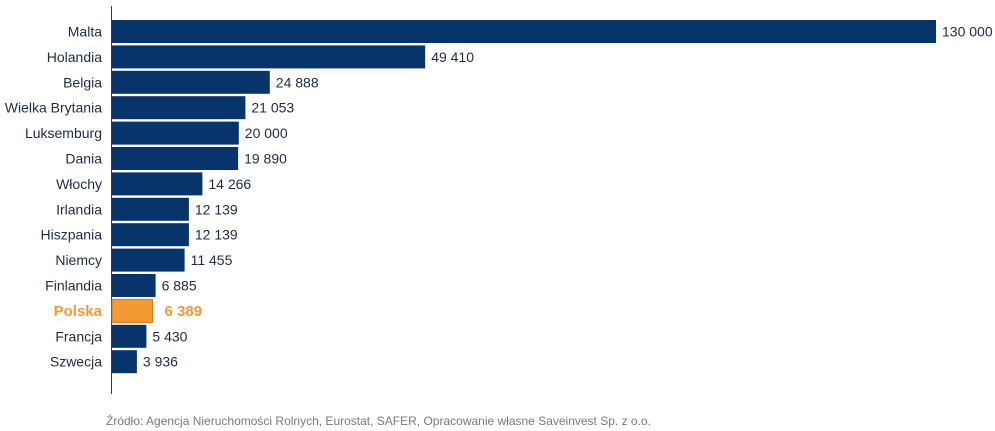 The image size is (995, 431). Describe the element at coordinates (452, 57) in the screenshot. I see `value-label-1: 49 410` at that location.